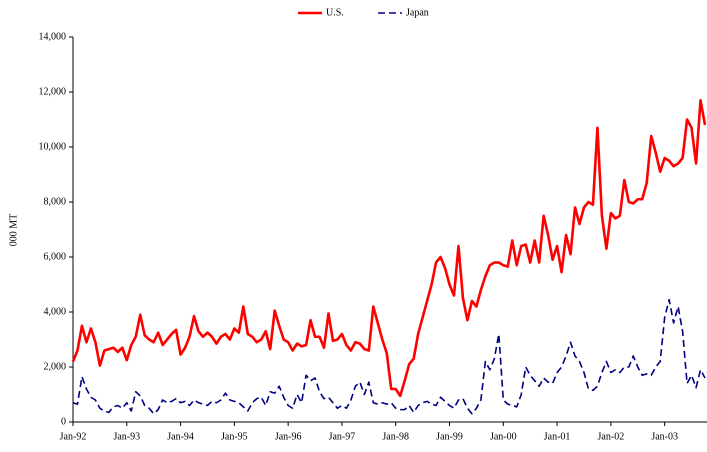 This screenshot has width=707, height=452. Describe the element at coordinates (63, 421) in the screenshot. I see `y-tick-label: 0` at that location.